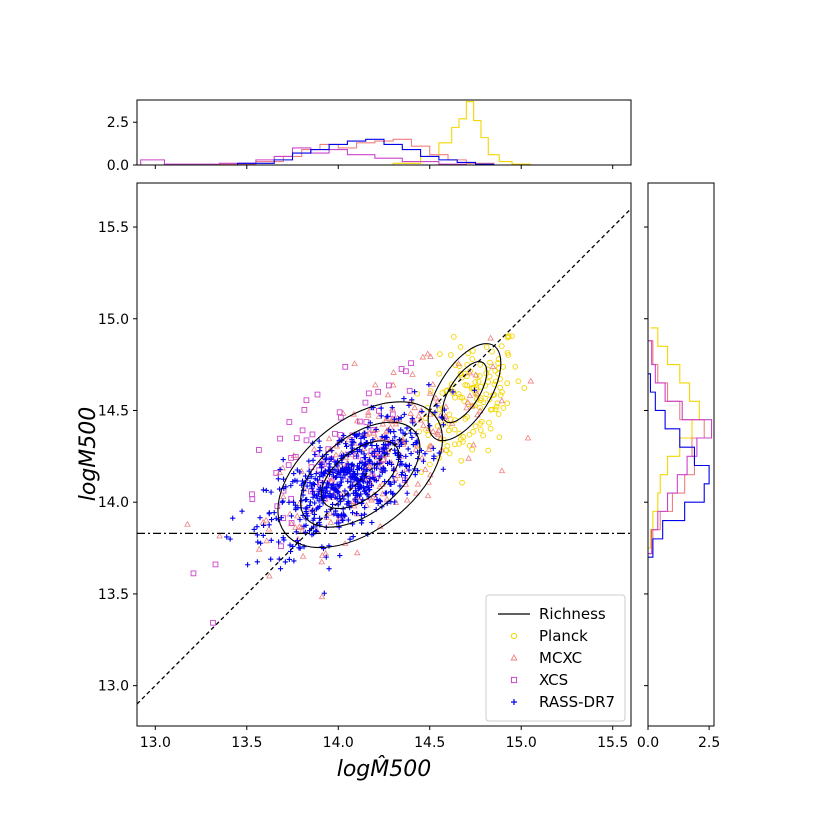 Image resolution: width=830 pixels, height=830 pixels. Describe the element at coordinates (514, 680) in the screenshot. I see `legend-marker-xcs` at that location.